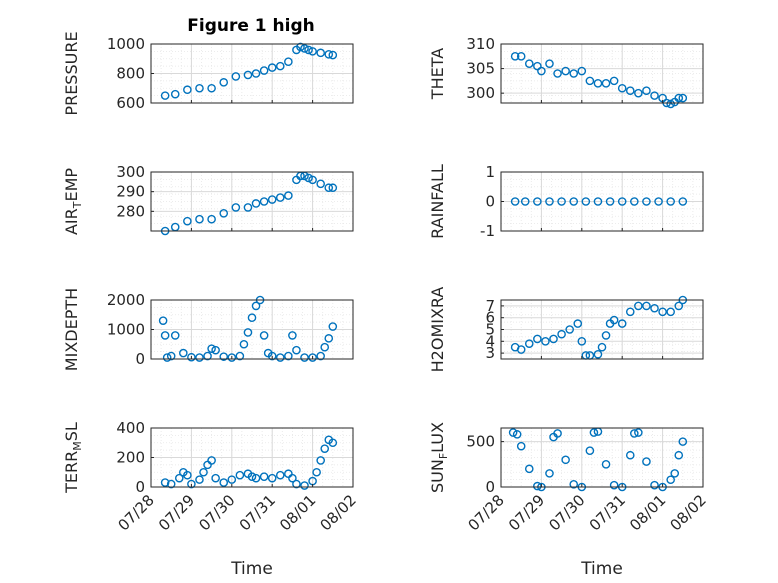 The width and height of the screenshot is (778, 583). I want to click on y-tick-label: 500, so click(480, 442).